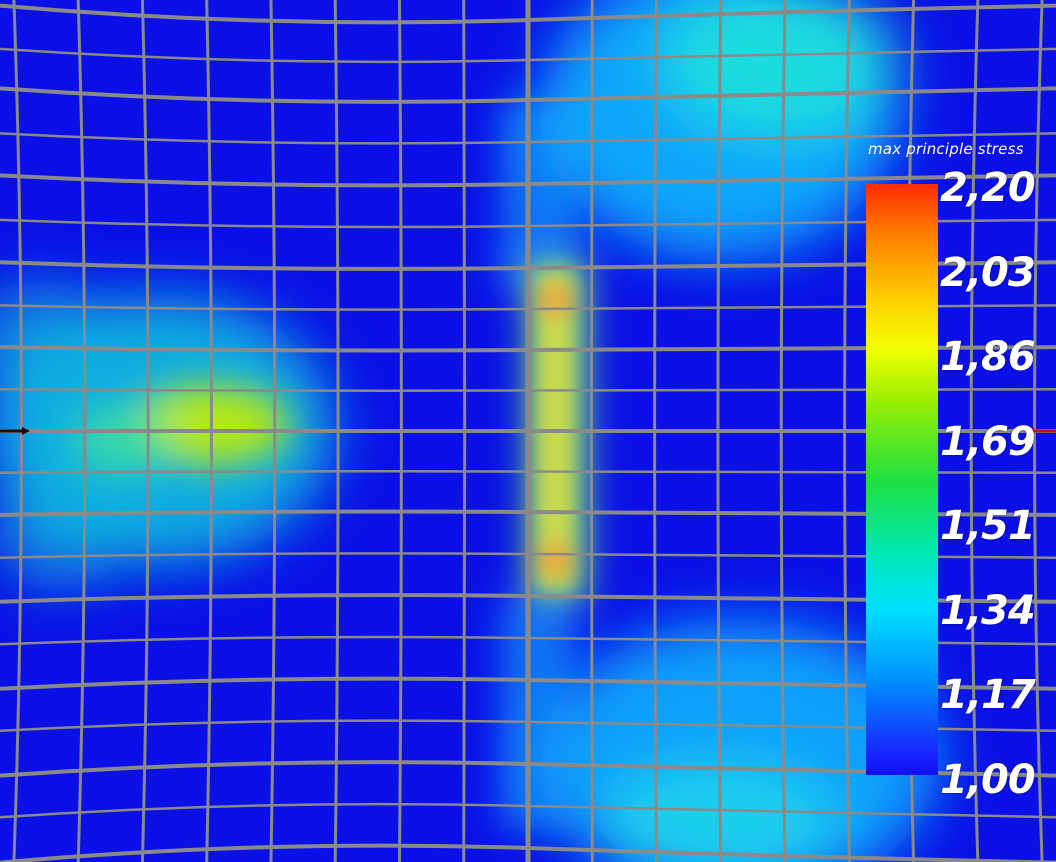 Image resolution: width=1056 pixels, height=862 pixels. I want to click on colorbar-tick-label: 1,86, so click(988, 357).